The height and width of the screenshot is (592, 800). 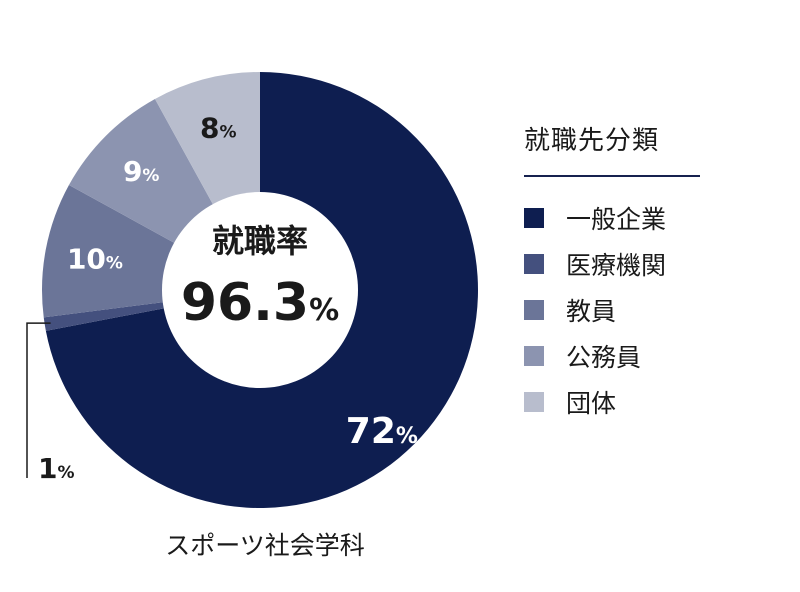 I want to click on legend-label: 教員, so click(x=591, y=311).